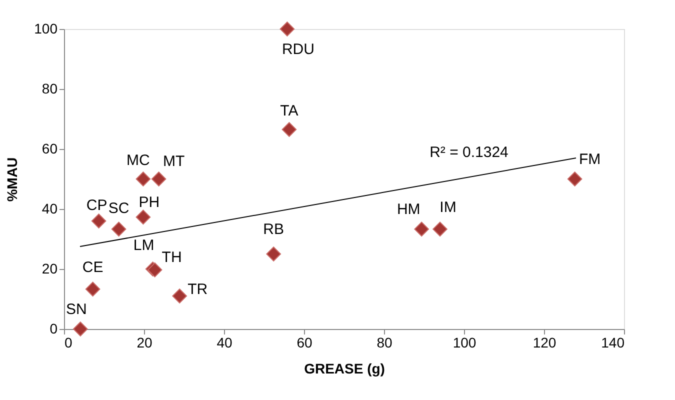 The width and height of the screenshot is (675, 400). What do you see at coordinates (50, 268) in the screenshot?
I see `y-tick-label: 20` at bounding box center [50, 268].